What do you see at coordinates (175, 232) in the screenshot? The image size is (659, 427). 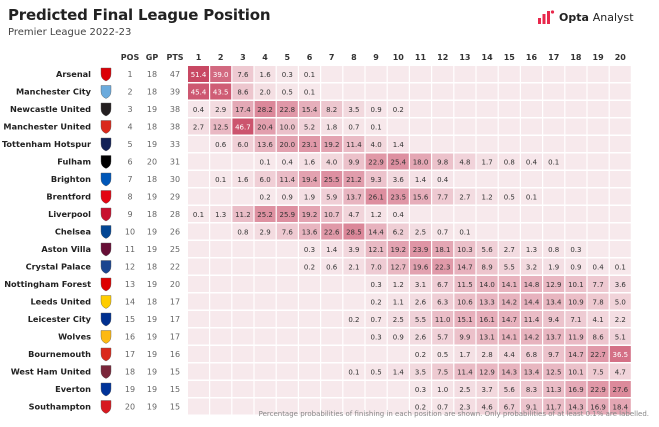 I see `team-pts: 26` at bounding box center [175, 232].